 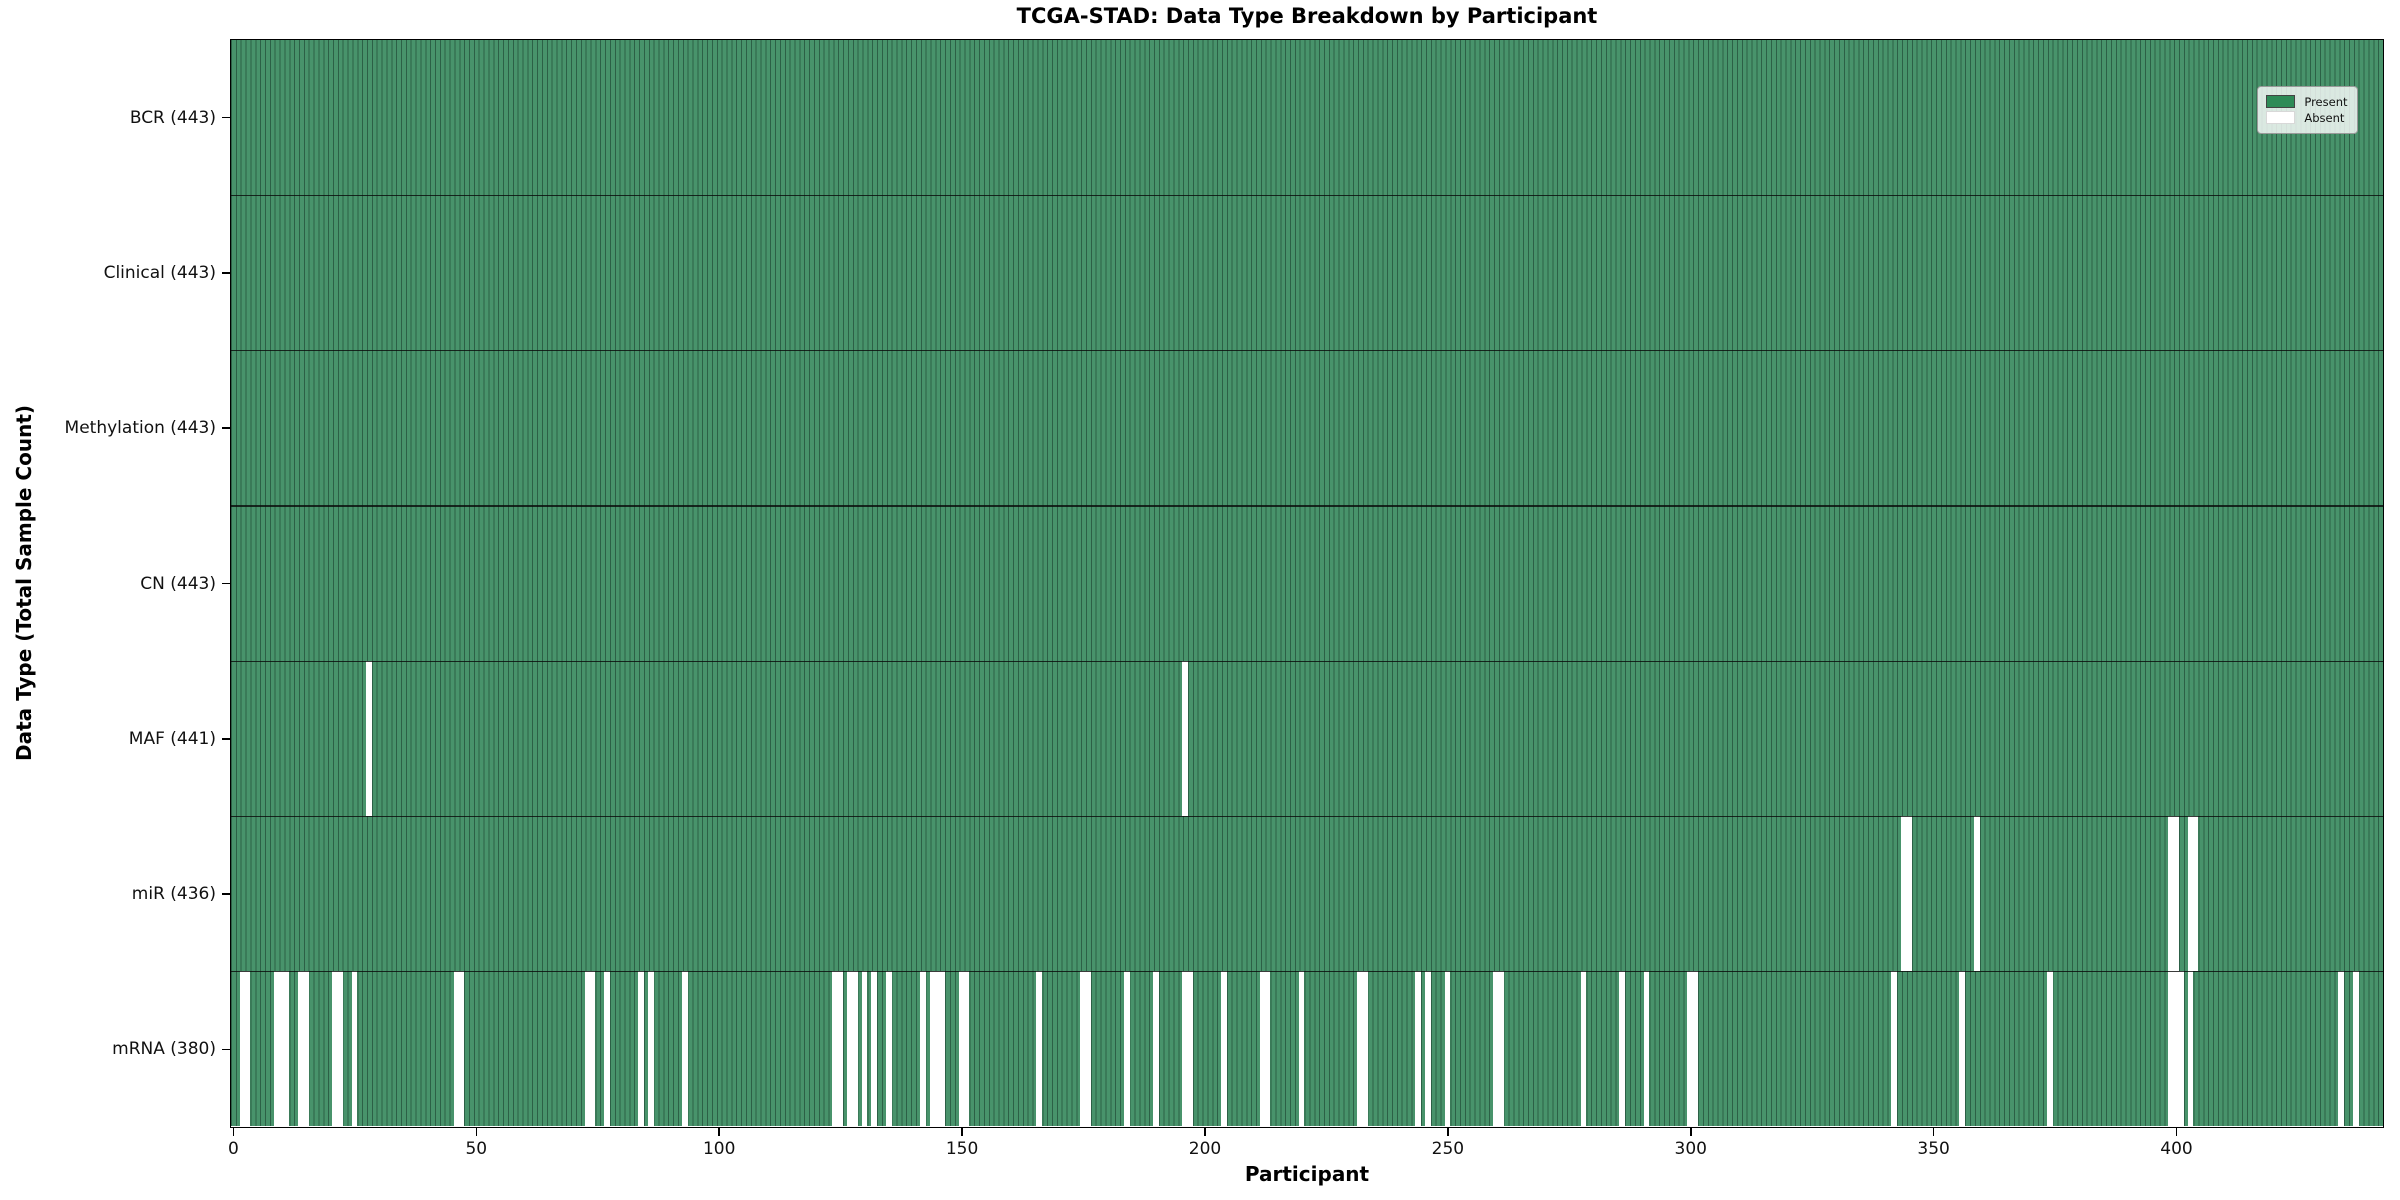 What do you see at coordinates (962, 1149) in the screenshot?
I see `x-tick-label-150: 150` at bounding box center [962, 1149].